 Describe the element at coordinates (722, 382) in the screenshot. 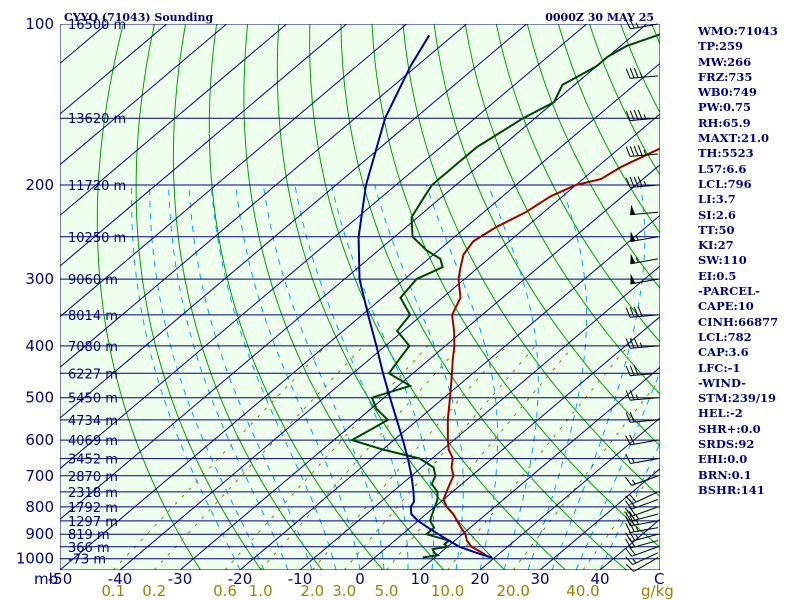

I see `index-line: -WIND-` at that location.